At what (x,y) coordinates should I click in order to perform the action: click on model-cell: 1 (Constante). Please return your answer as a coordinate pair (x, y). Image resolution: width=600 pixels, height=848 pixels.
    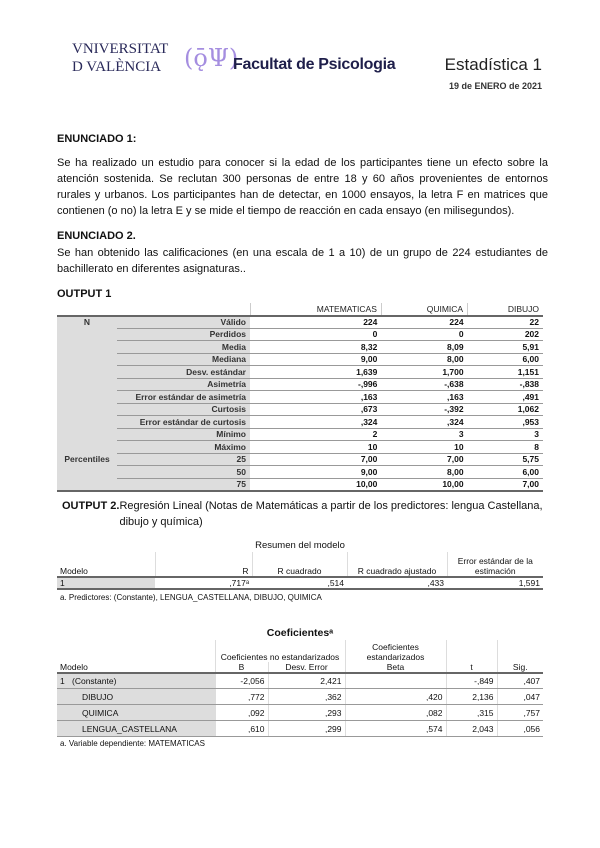
    Looking at the image, I should click on (136, 680).